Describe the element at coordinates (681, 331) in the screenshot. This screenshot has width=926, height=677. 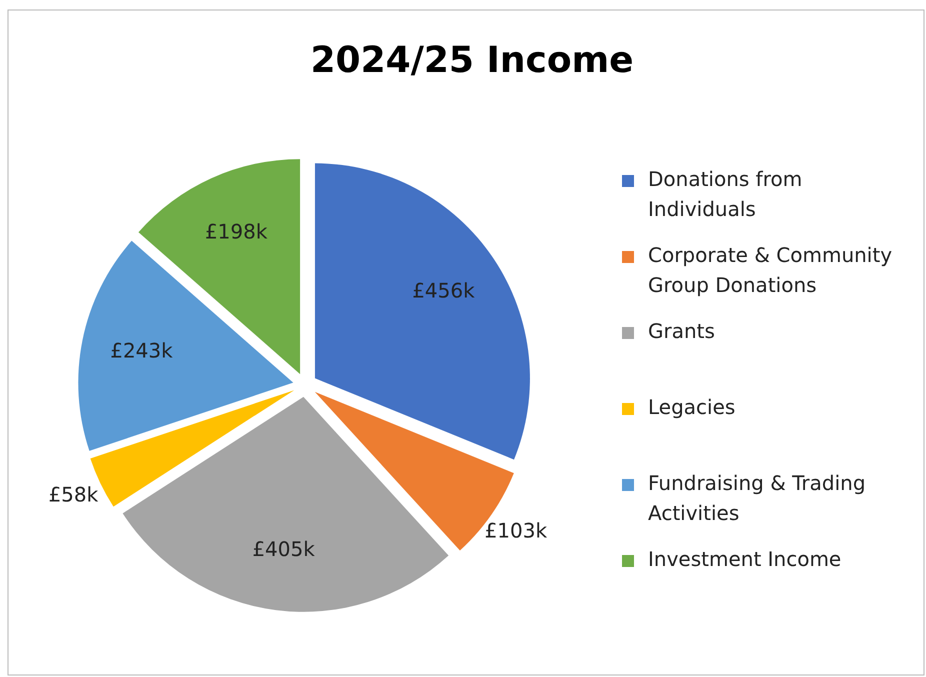
I see `legend-label: Grants` at that location.